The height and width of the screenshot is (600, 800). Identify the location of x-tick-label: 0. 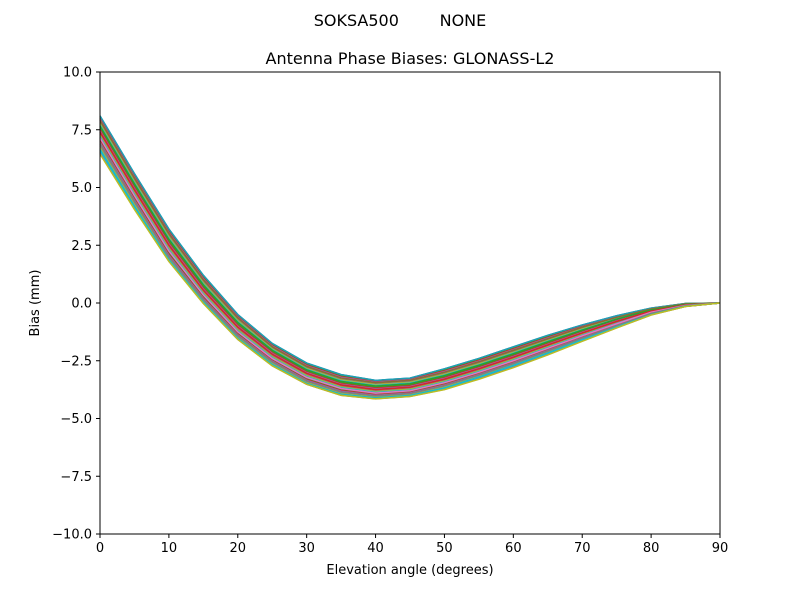
(100, 548).